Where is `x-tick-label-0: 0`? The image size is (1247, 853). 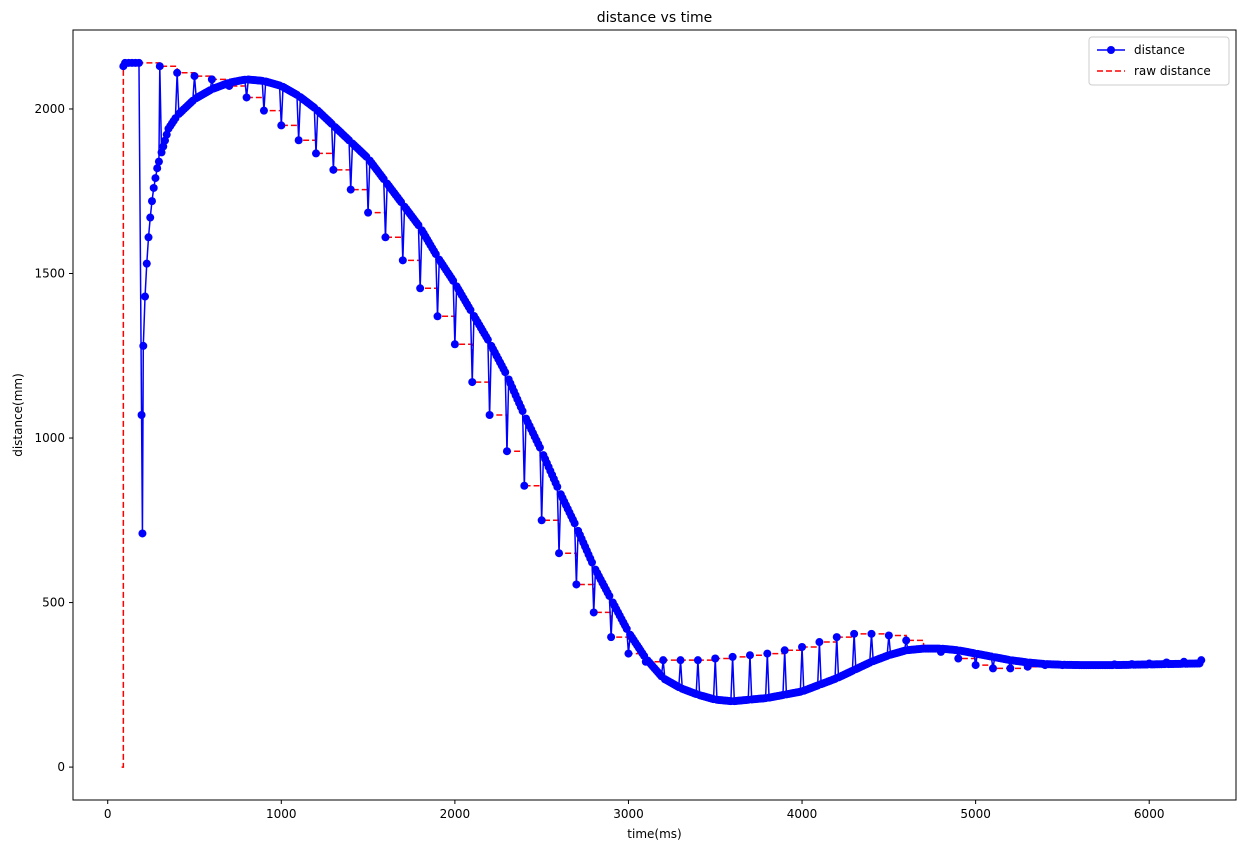
x-tick-label-0: 0 is located at coordinates (108, 814).